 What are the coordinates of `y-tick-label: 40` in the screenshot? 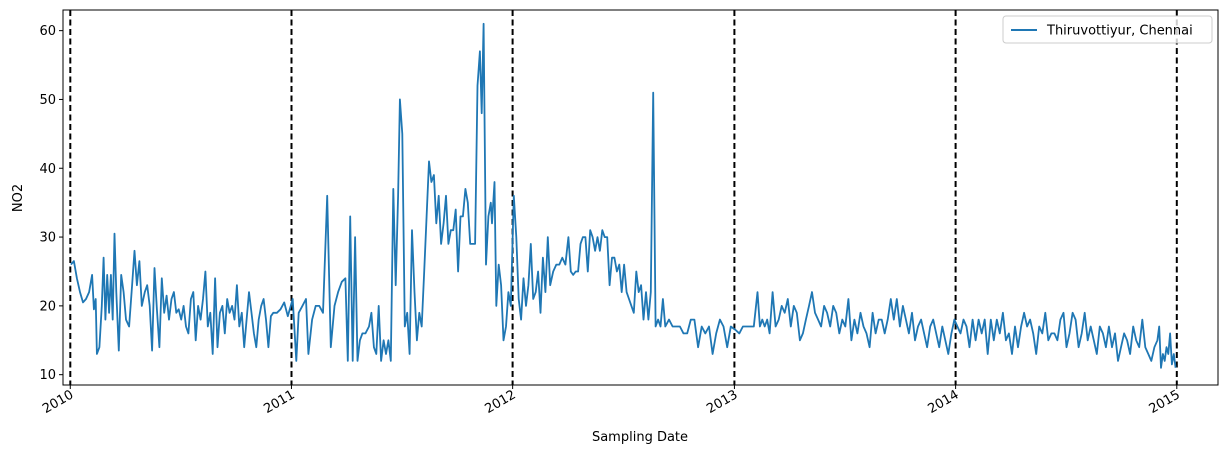 It's located at (47, 169).